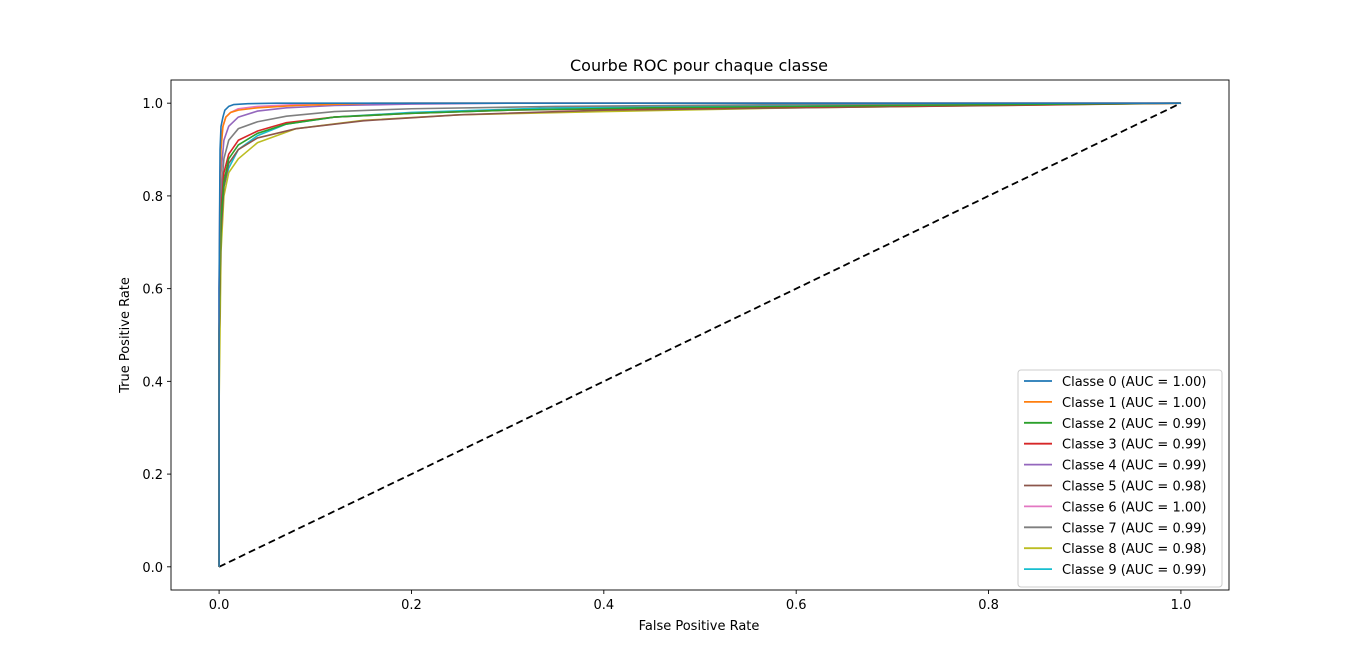 The image size is (1366, 663). Describe the element at coordinates (988, 605) in the screenshot. I see `x-tick-label: 0.8` at that location.